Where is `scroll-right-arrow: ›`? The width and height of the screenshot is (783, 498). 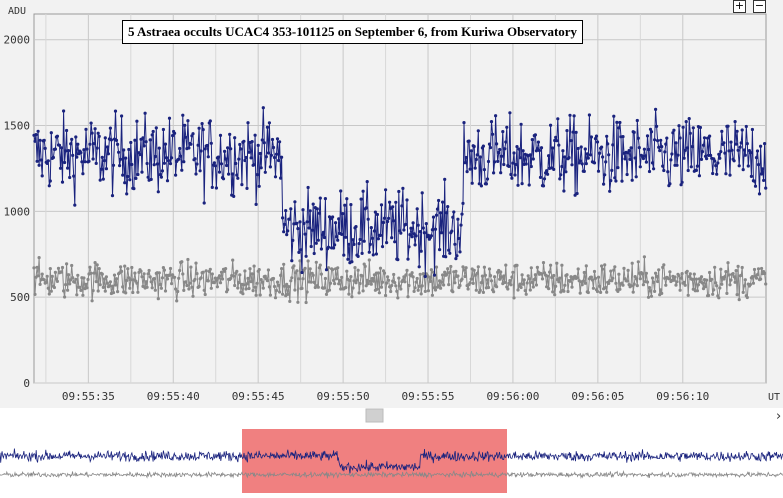
scroll-right-arrow: › is located at coordinates (778, 416).